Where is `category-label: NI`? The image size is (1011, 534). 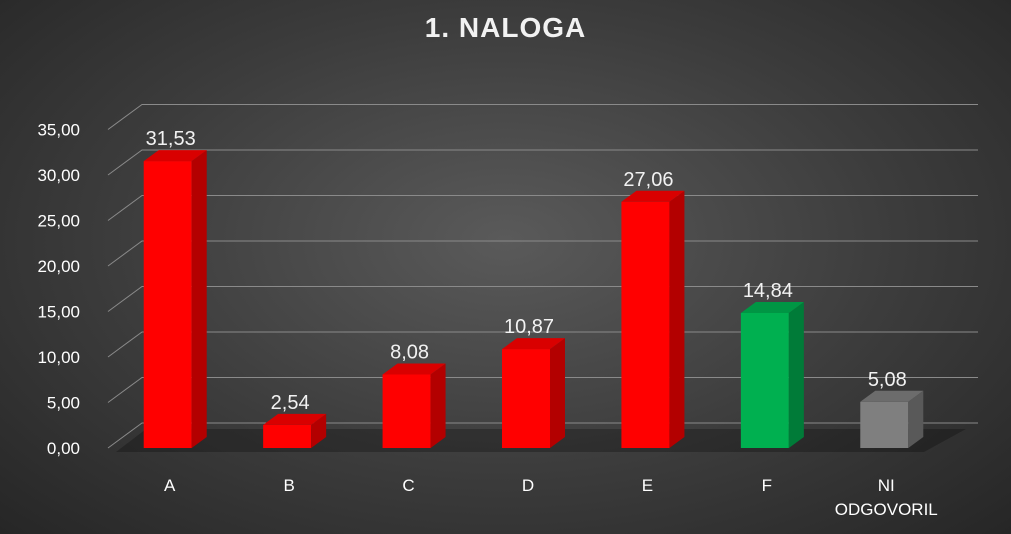
category-label: NI is located at coordinates (886, 485).